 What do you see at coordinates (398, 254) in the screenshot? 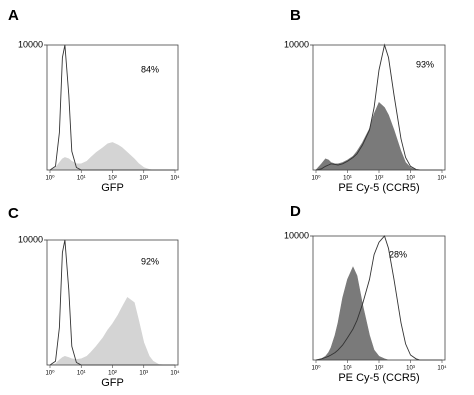
I see `percent-annotation: 28%` at bounding box center [398, 254].